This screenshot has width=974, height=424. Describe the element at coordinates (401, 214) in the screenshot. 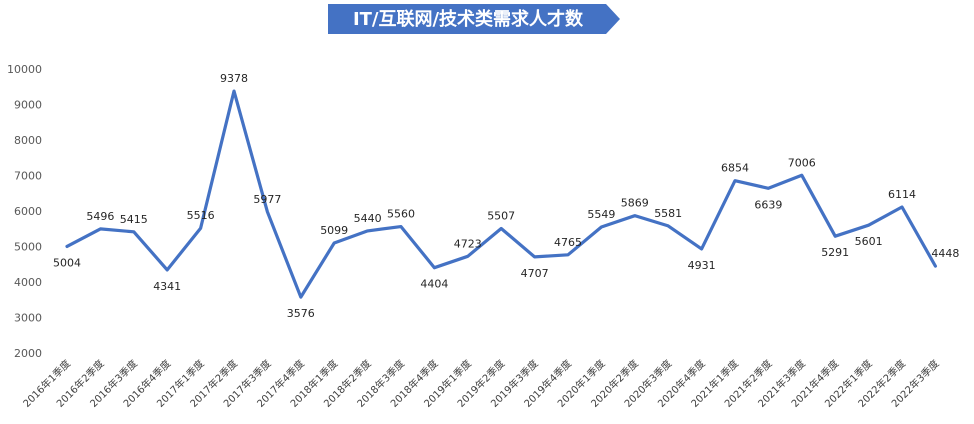

I see `data-label: 5560` at that location.